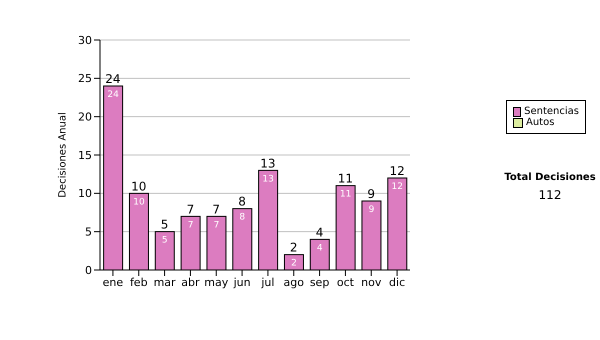 The image size is (600, 340). What do you see at coordinates (164, 225) in the screenshot?
I see `total-label: 5` at bounding box center [164, 225].